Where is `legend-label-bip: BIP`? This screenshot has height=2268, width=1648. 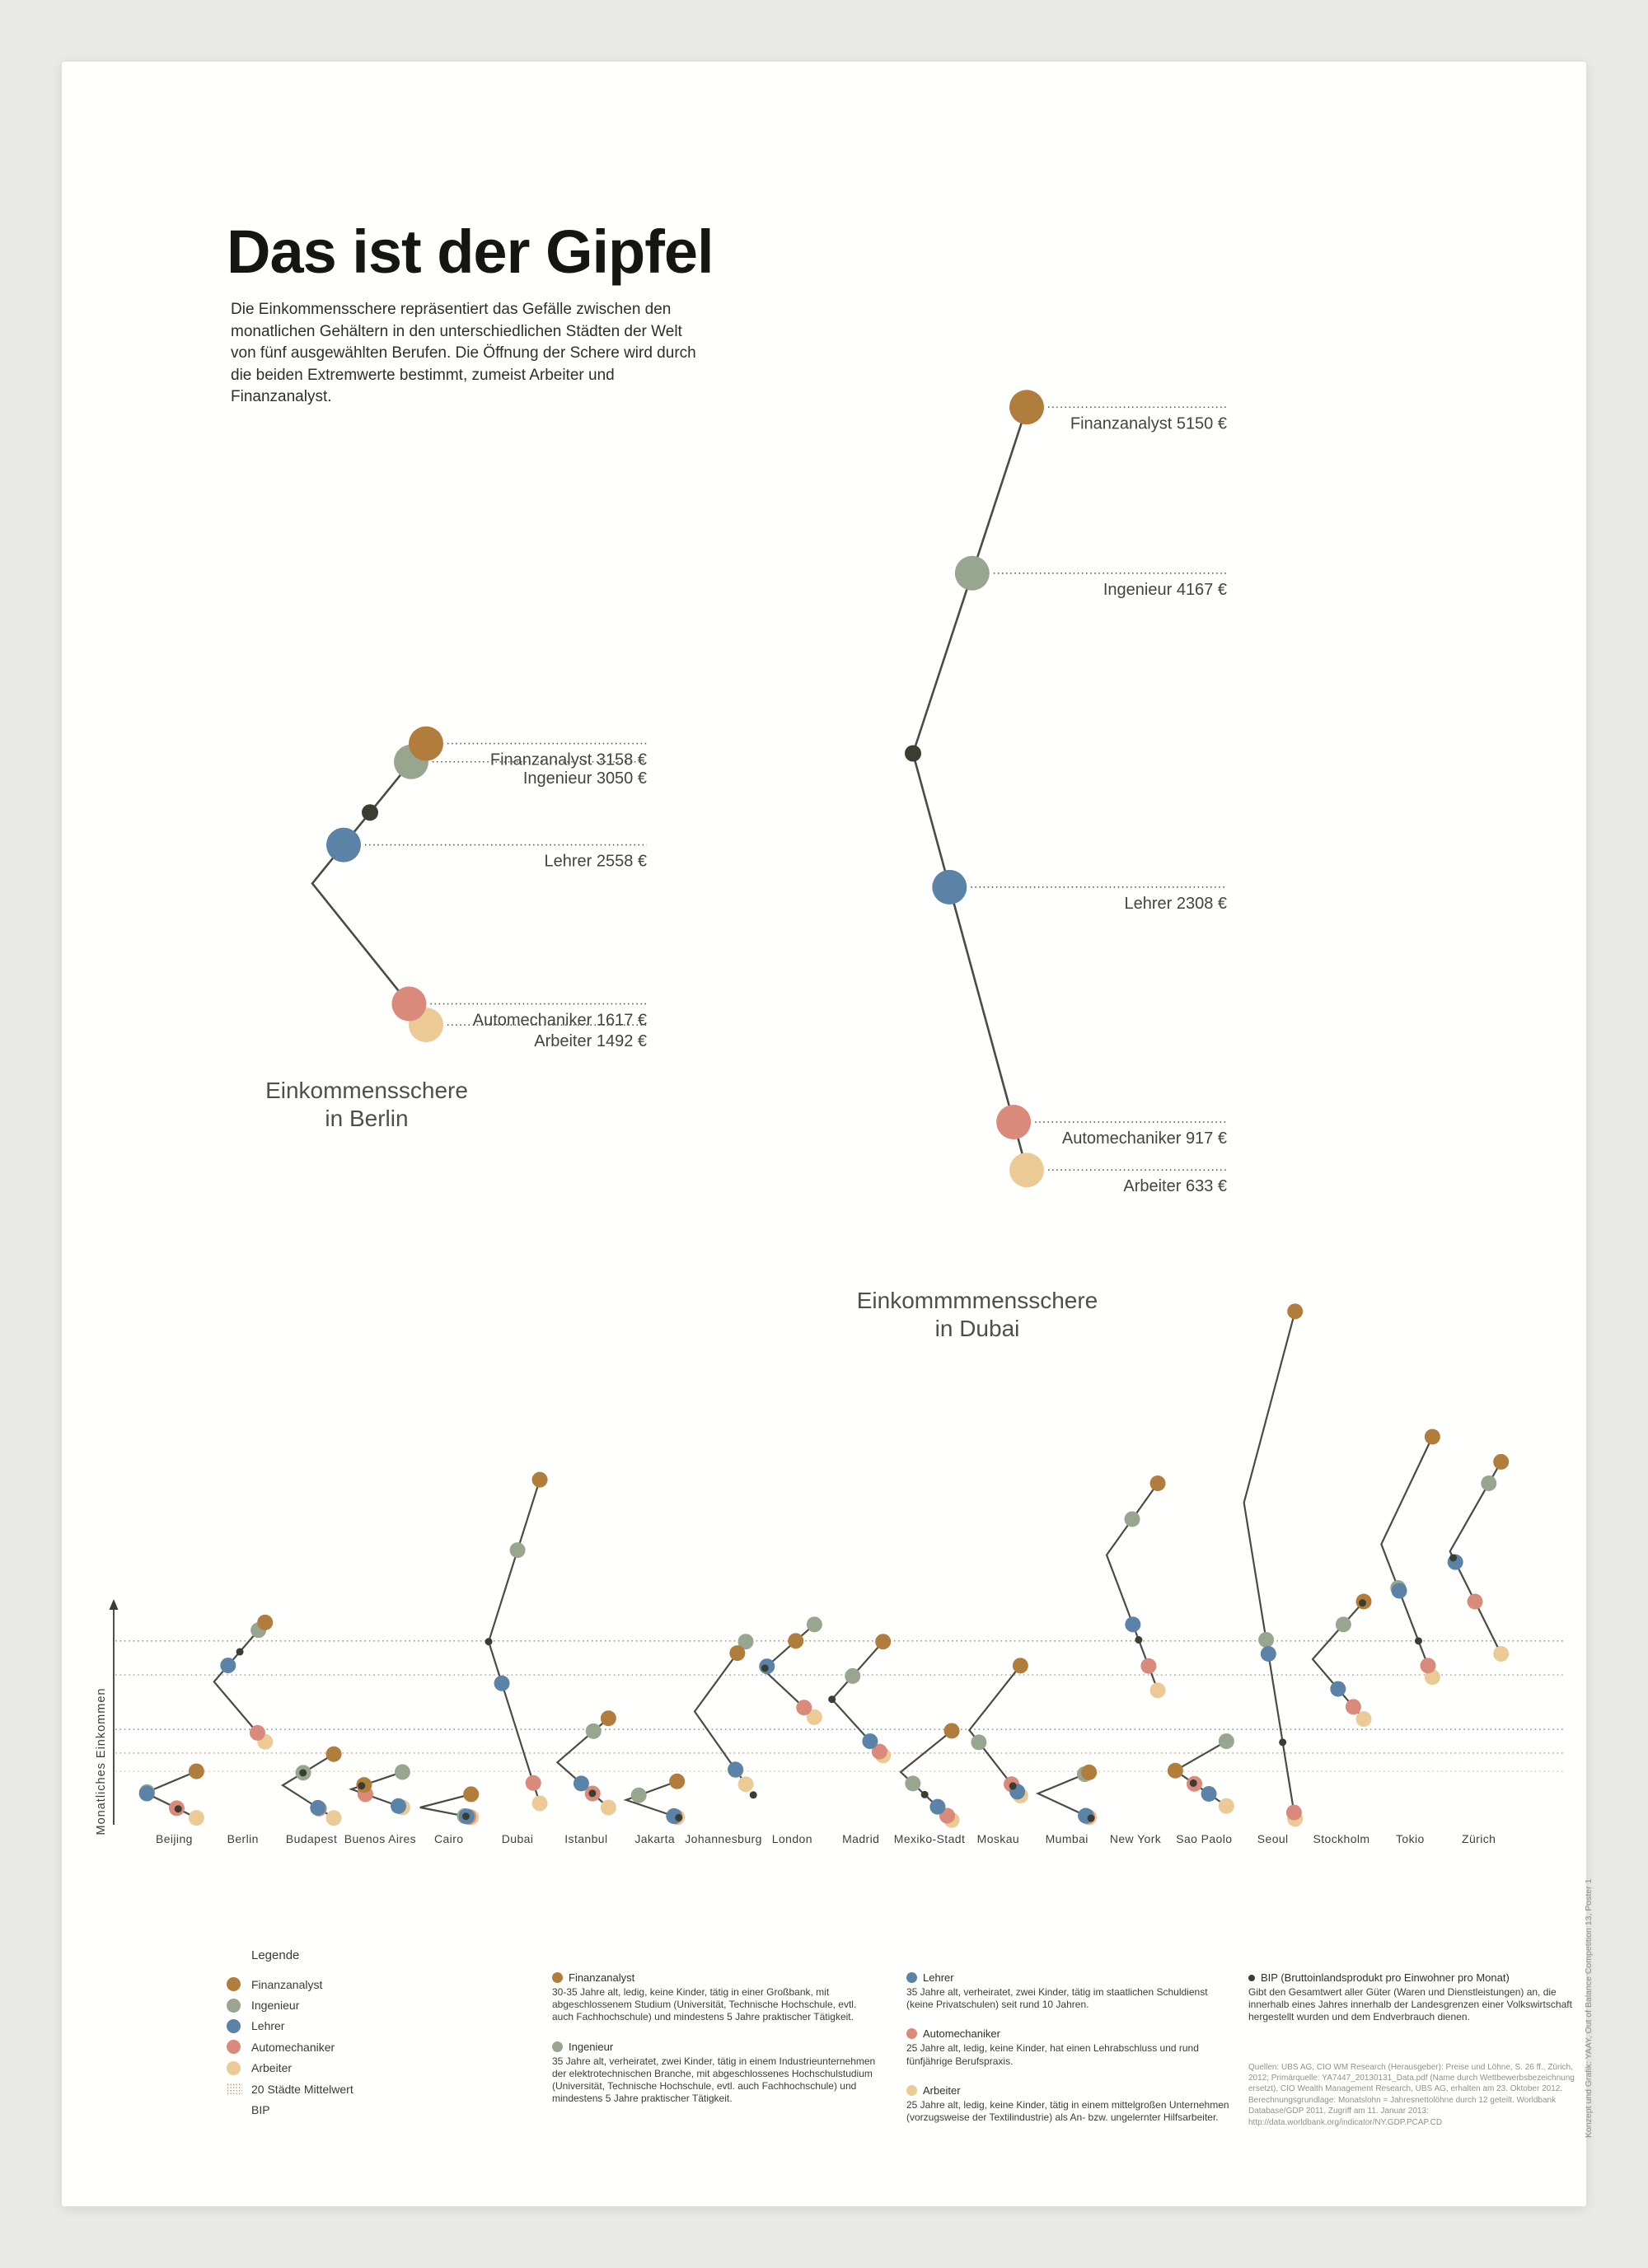
legend-label-bip: BIP is located at coordinates (260, 2110).